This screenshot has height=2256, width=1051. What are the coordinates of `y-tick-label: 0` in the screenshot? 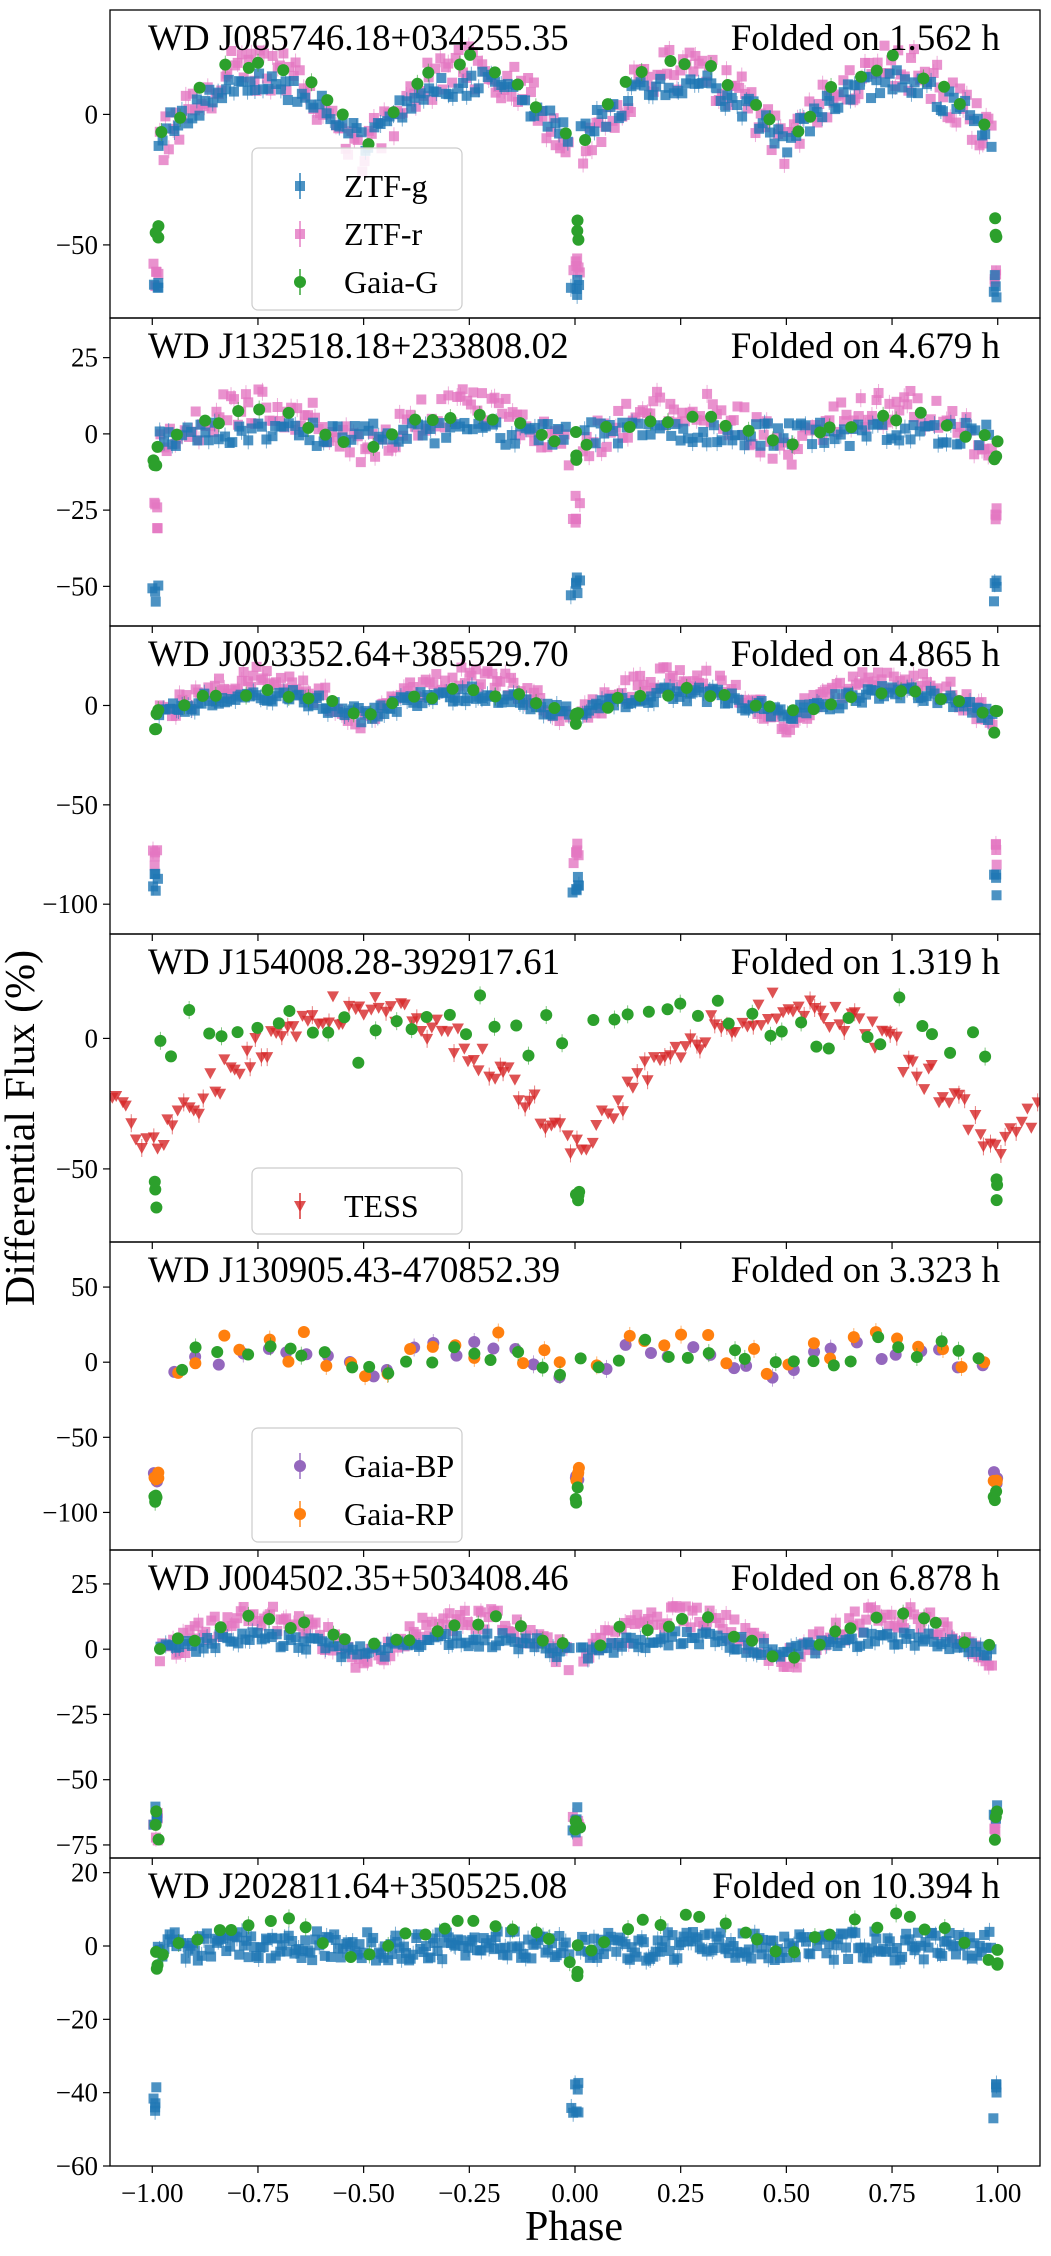 It's located at (92, 705).